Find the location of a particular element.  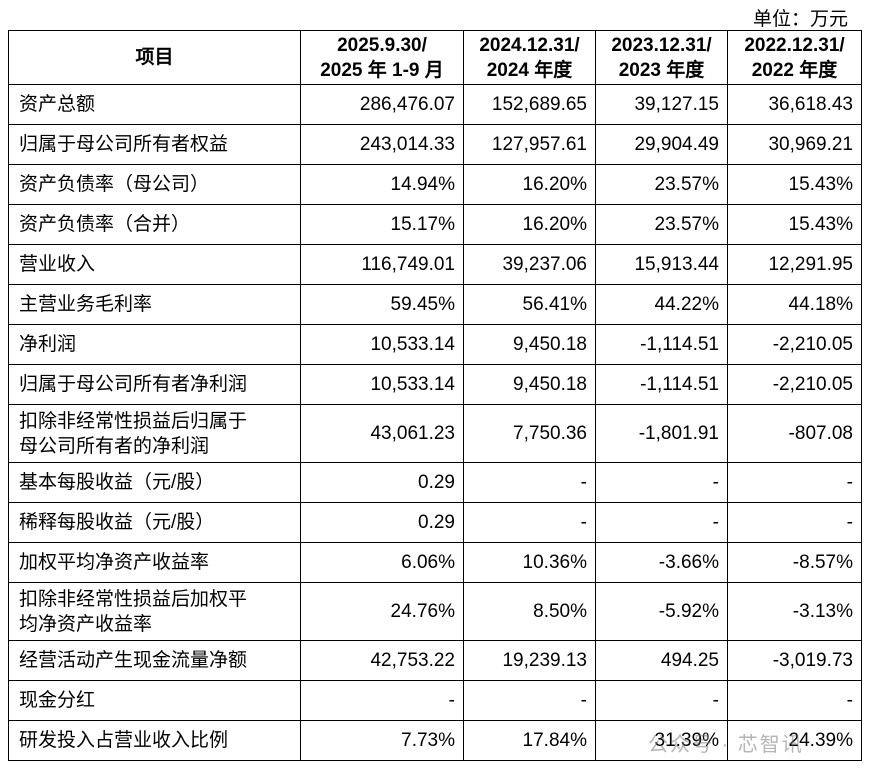

header-cell: 2023.12.31/2023 年度 is located at coordinates (661, 57).